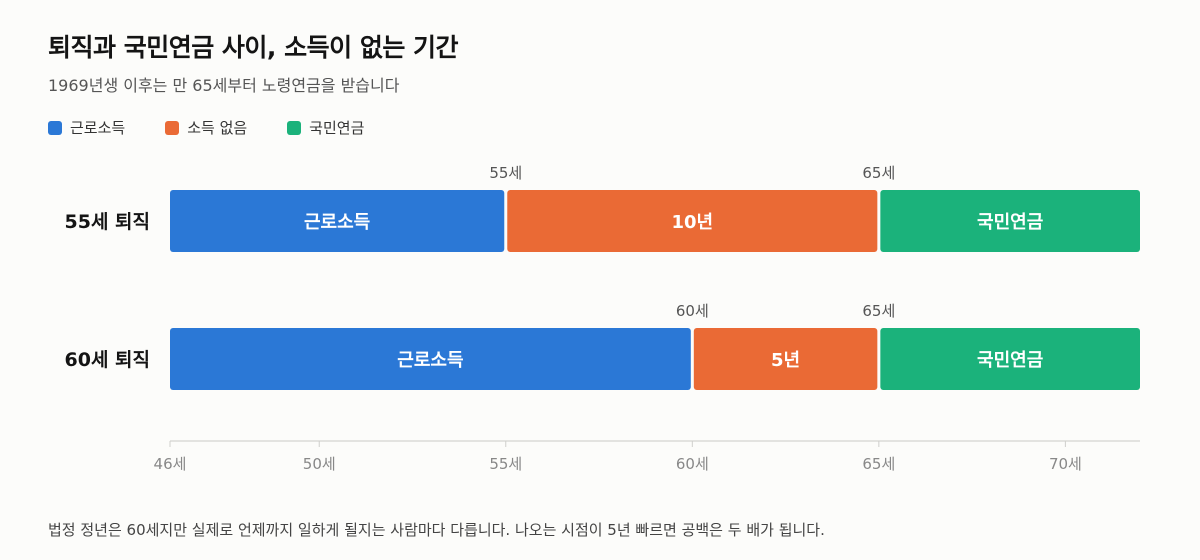 The height and width of the screenshot is (560, 1200). What do you see at coordinates (337, 128) in the screenshot?
I see `legend-label-pension: 국민연금` at bounding box center [337, 128].